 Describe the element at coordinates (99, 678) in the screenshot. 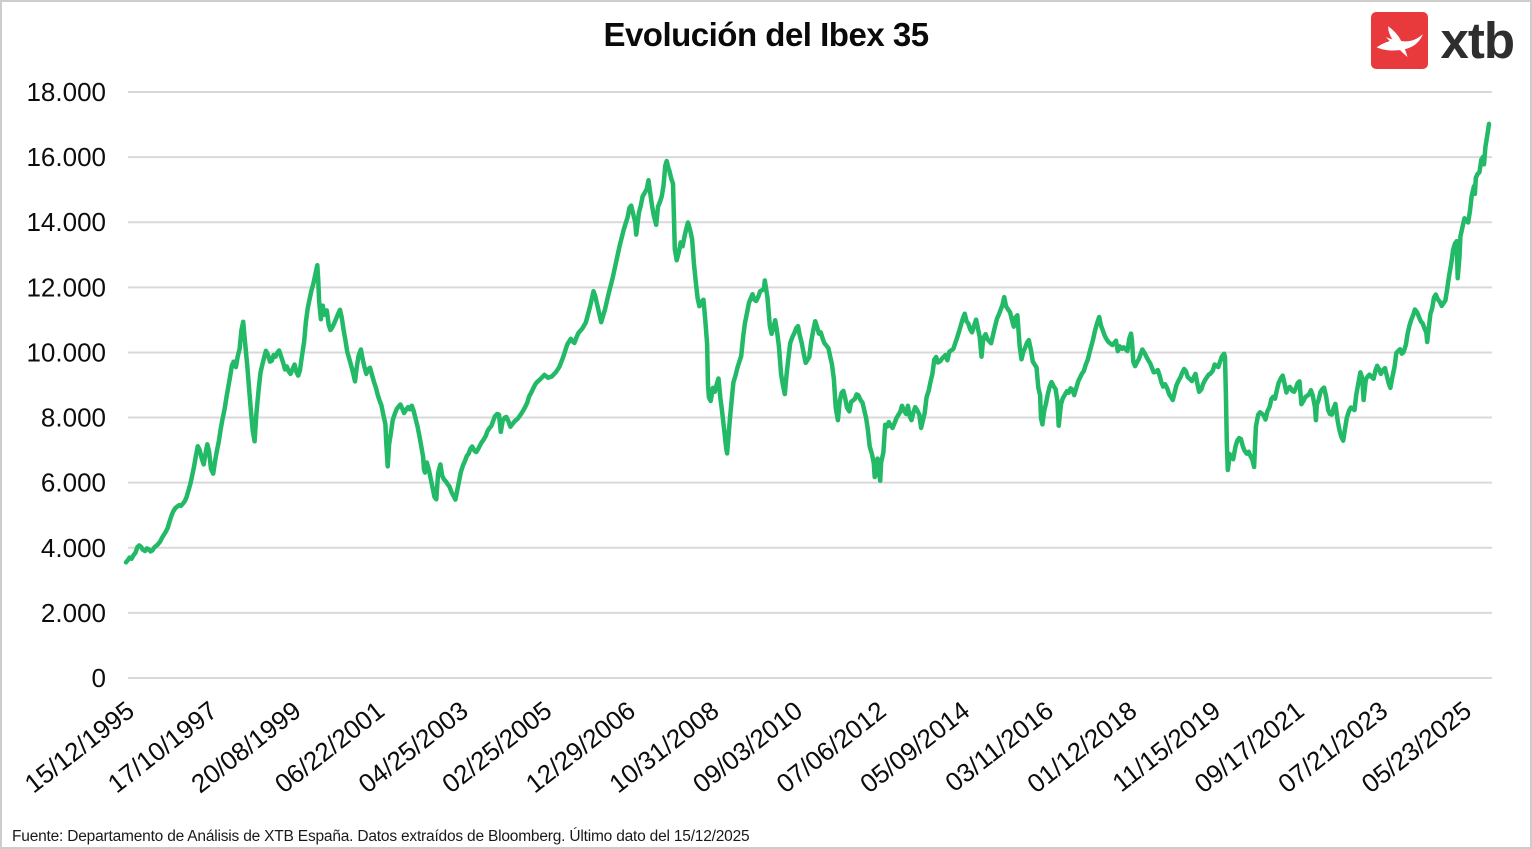

I see `y-axis-tick-label: 0` at that location.